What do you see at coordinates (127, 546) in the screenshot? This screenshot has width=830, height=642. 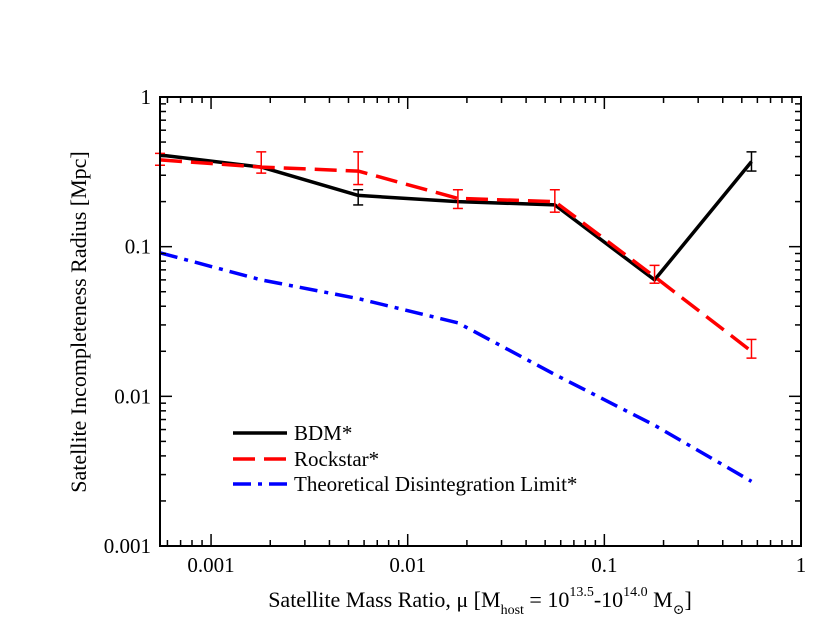 I see `y-tick-label: 0.001` at bounding box center [127, 546].